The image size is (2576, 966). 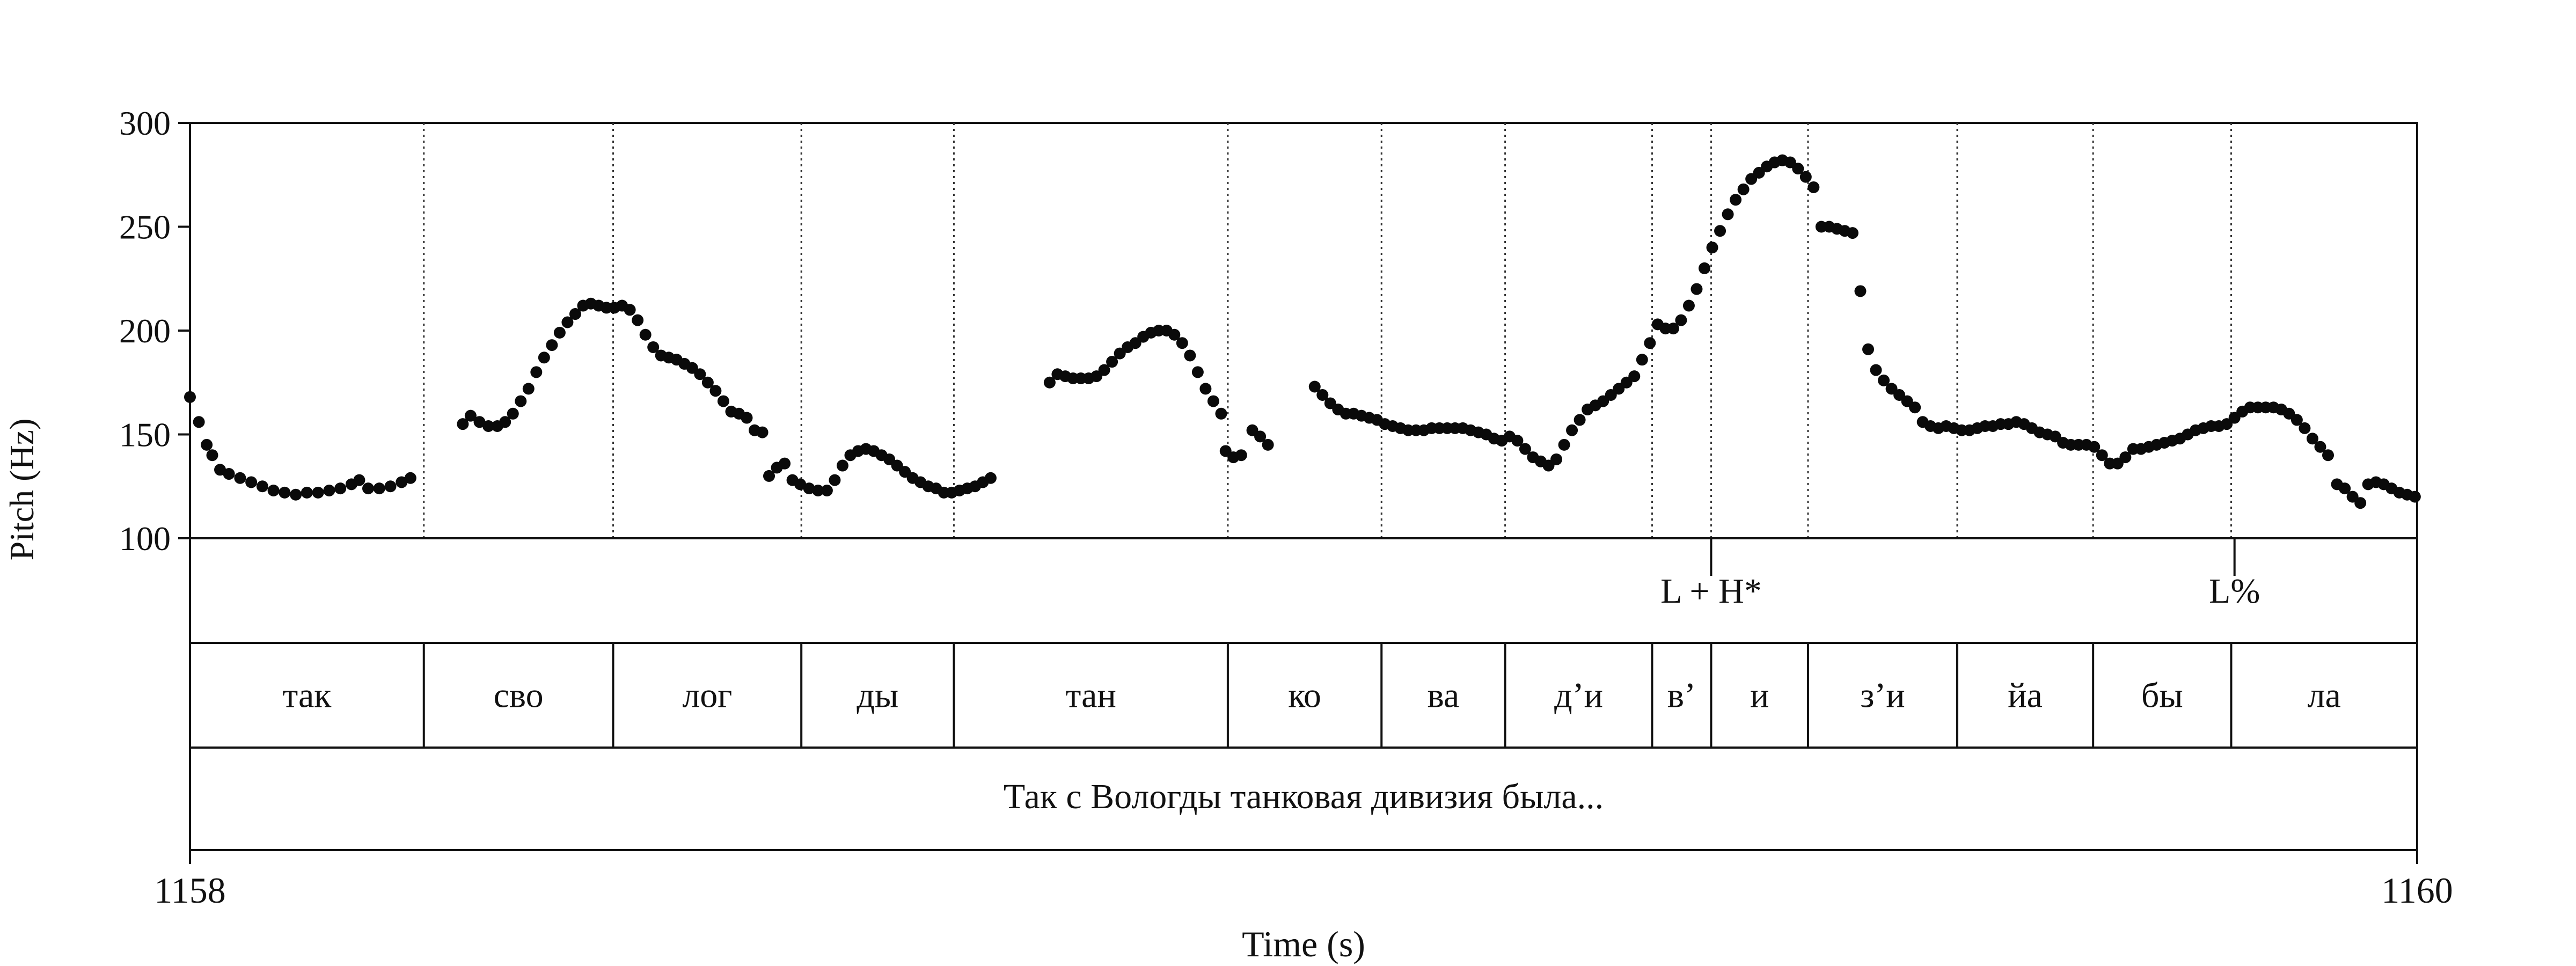 I want to click on syllable-label: бы, so click(x=2162, y=695).